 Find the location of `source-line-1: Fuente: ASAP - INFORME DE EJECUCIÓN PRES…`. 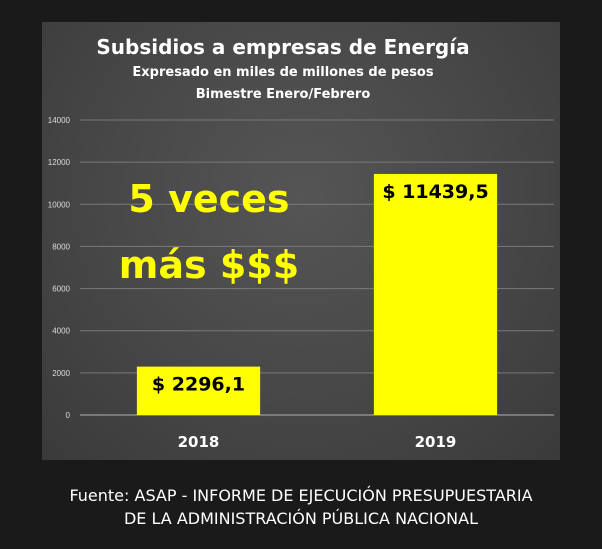

source-line-1: Fuente: ASAP - INFORME DE EJECUCIÓN PRES… is located at coordinates (301, 495).